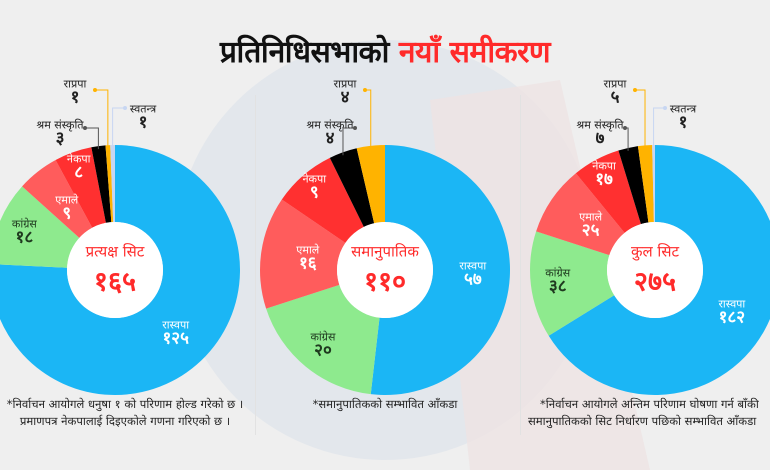  What do you see at coordinates (60, 138) in the screenshot?
I see `seat-count: ३` at bounding box center [60, 138].